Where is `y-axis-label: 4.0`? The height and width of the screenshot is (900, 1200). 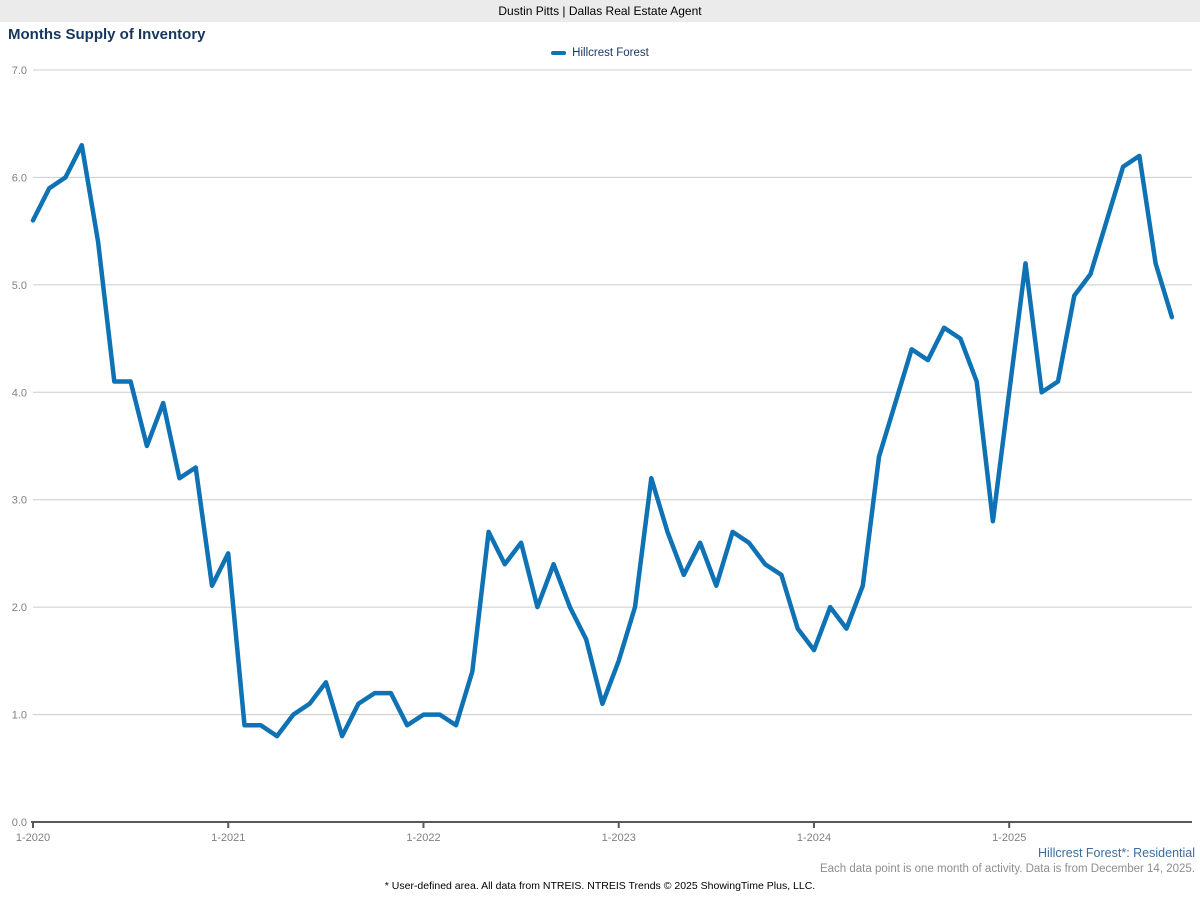 y-axis-label: 4.0 is located at coordinates (19, 393).